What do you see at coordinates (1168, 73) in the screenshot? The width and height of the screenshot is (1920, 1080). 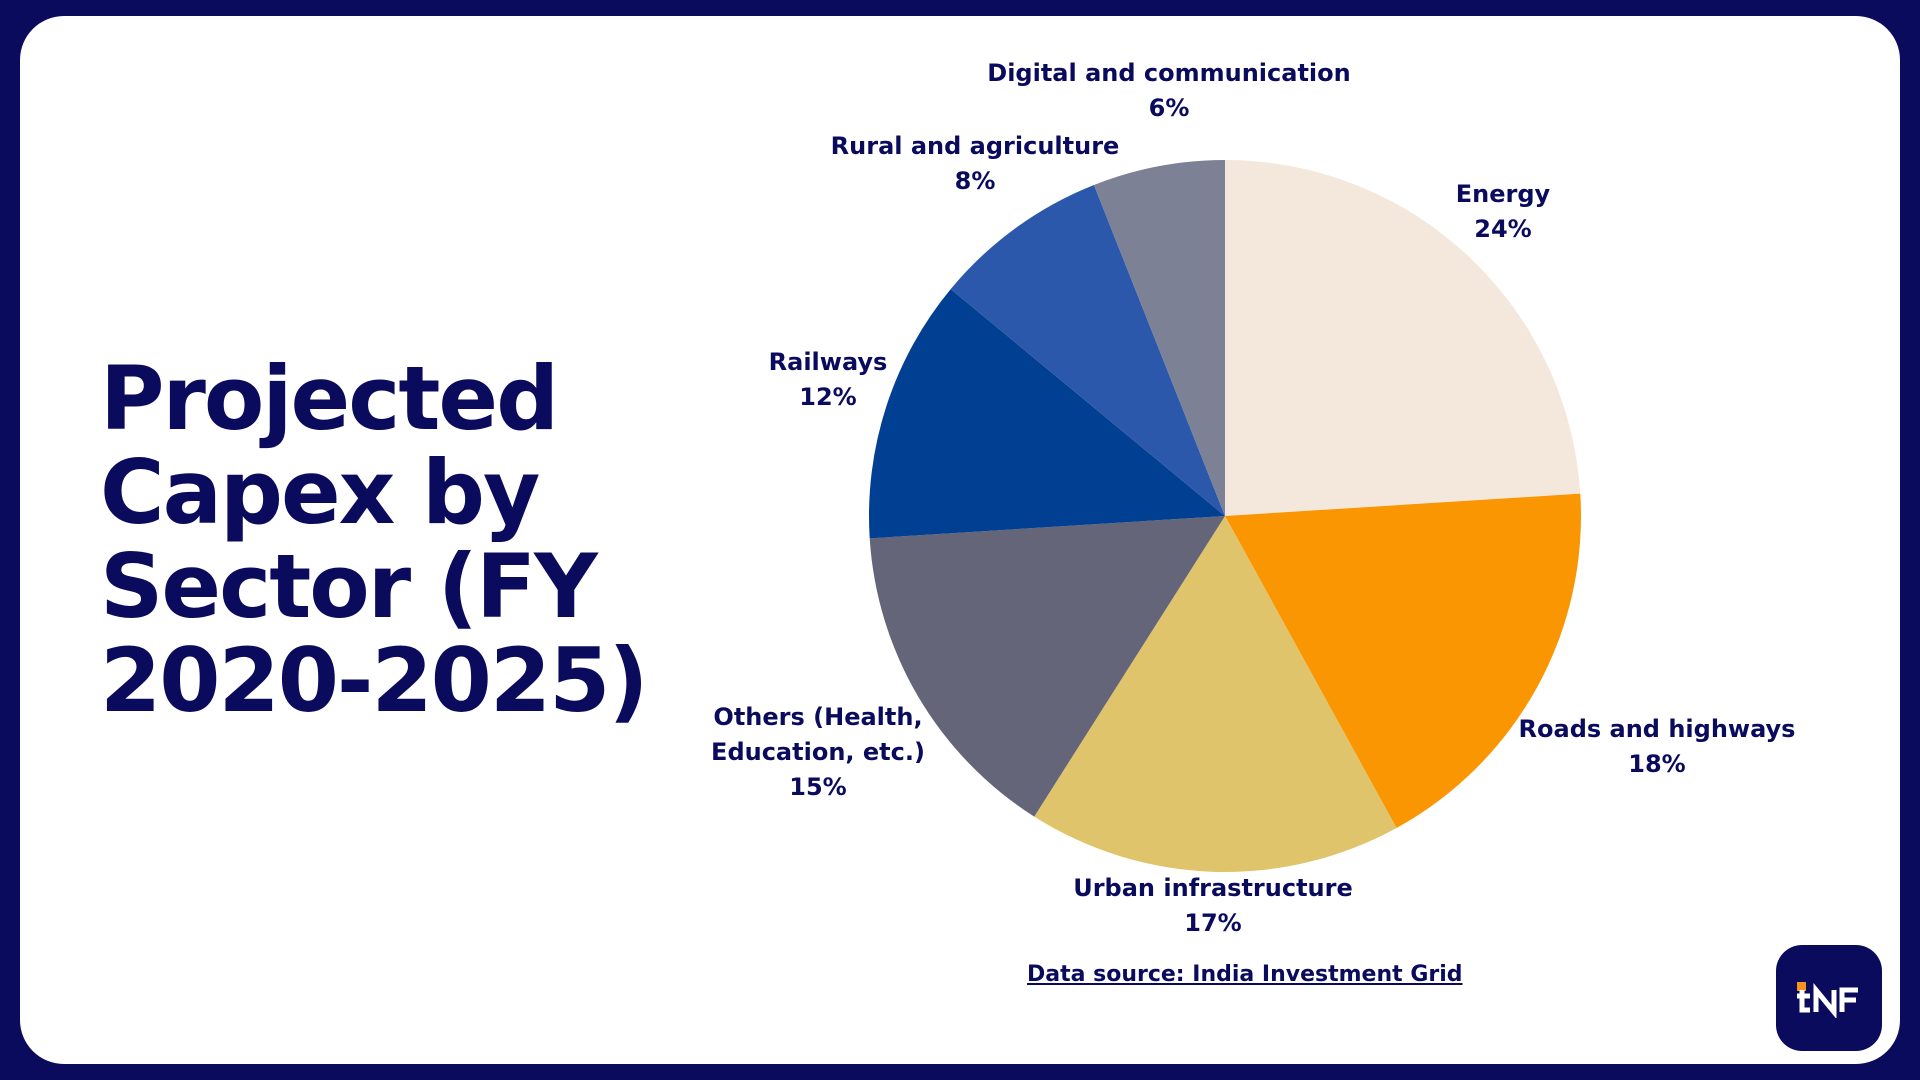 I see `slice-label: Digital and communication` at bounding box center [1168, 73].